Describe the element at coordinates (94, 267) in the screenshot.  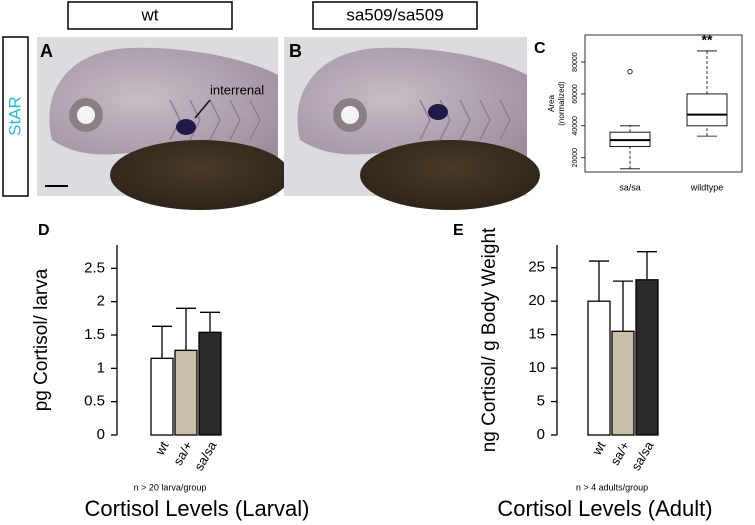
I see `y-tick-label: 2.5` at that location.